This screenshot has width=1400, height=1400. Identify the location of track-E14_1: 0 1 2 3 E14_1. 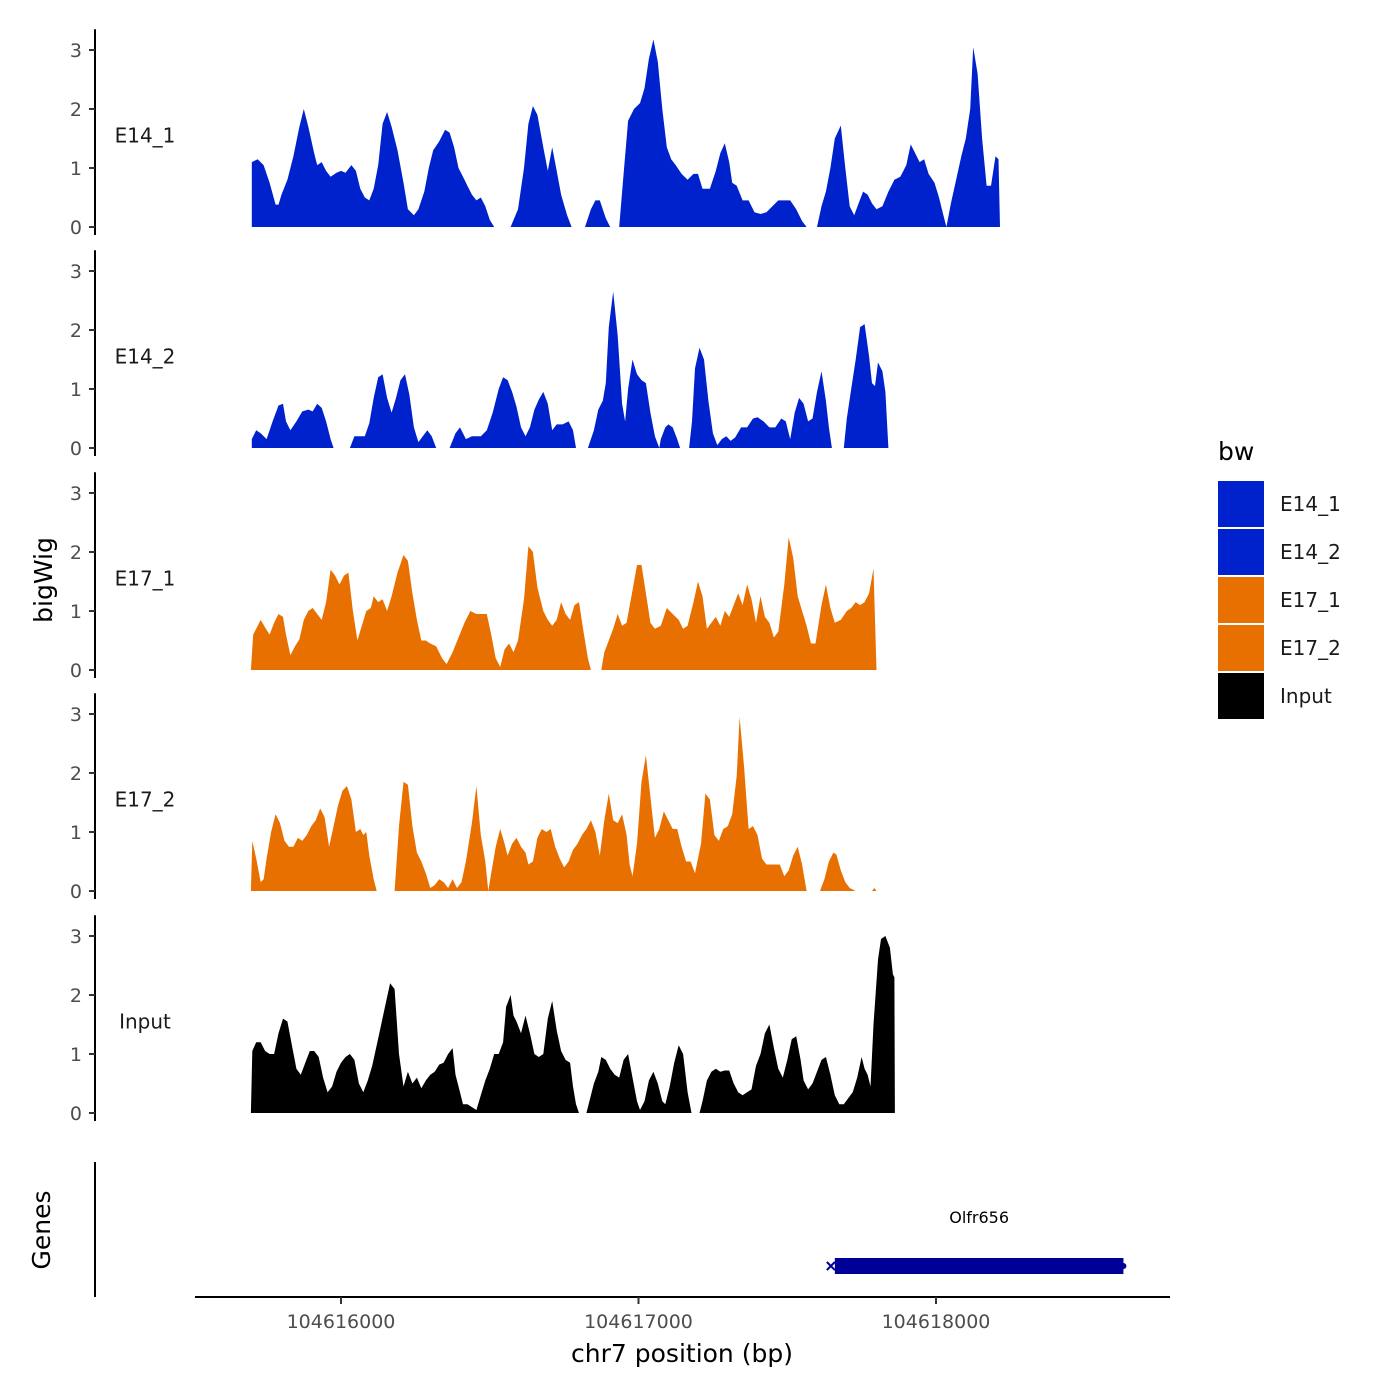
(535, 134).